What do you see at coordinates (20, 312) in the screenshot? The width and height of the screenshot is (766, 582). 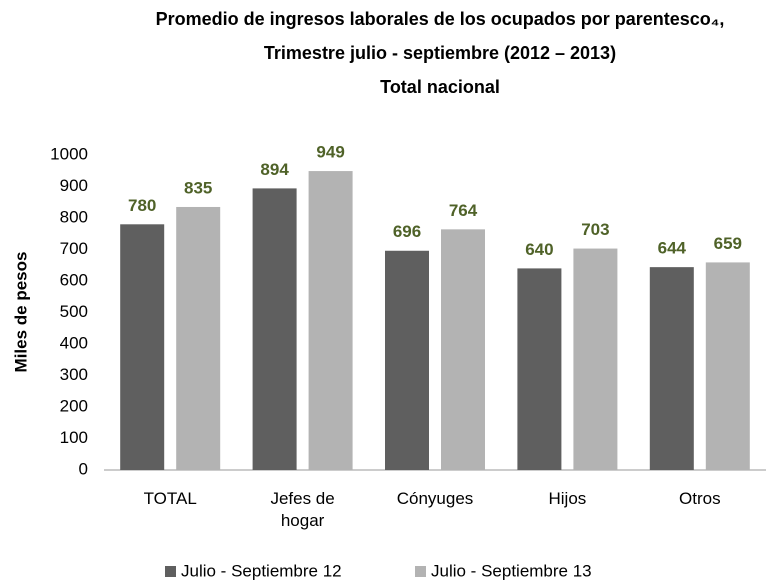 I see `y-axis-label: Miles de pesos` at bounding box center [20, 312].